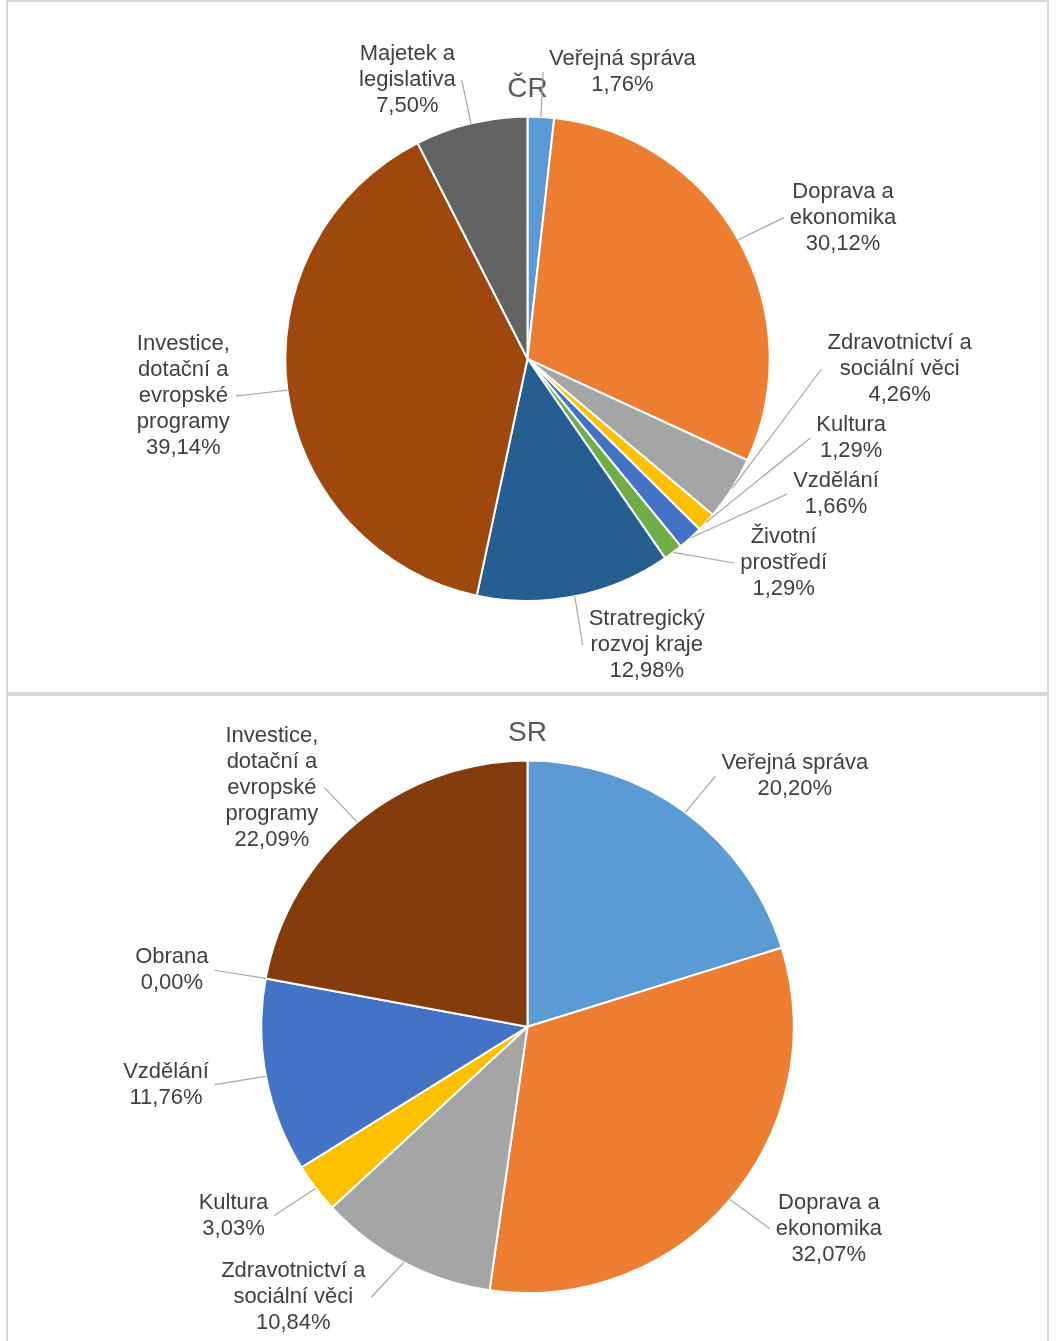 This screenshot has height=1341, width=1059. Describe the element at coordinates (233, 1227) in the screenshot. I see `data-label: 3,03%` at that location.